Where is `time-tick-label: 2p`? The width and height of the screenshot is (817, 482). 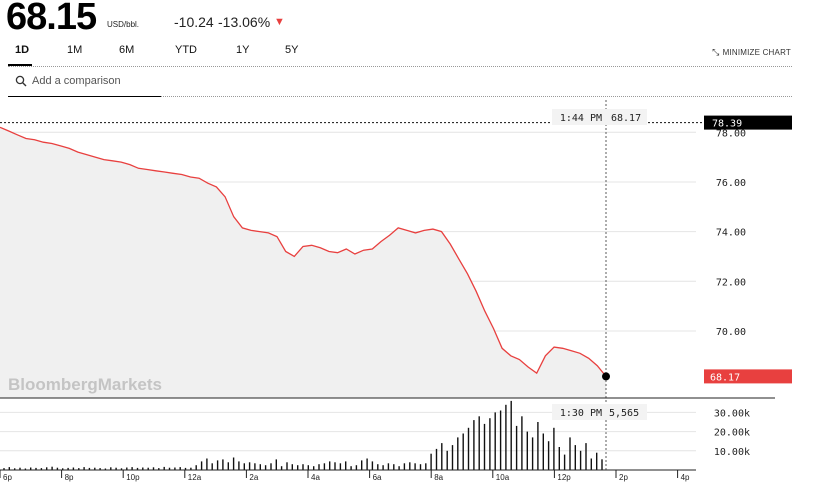 time-tick-label: 2p is located at coordinates (623, 477).